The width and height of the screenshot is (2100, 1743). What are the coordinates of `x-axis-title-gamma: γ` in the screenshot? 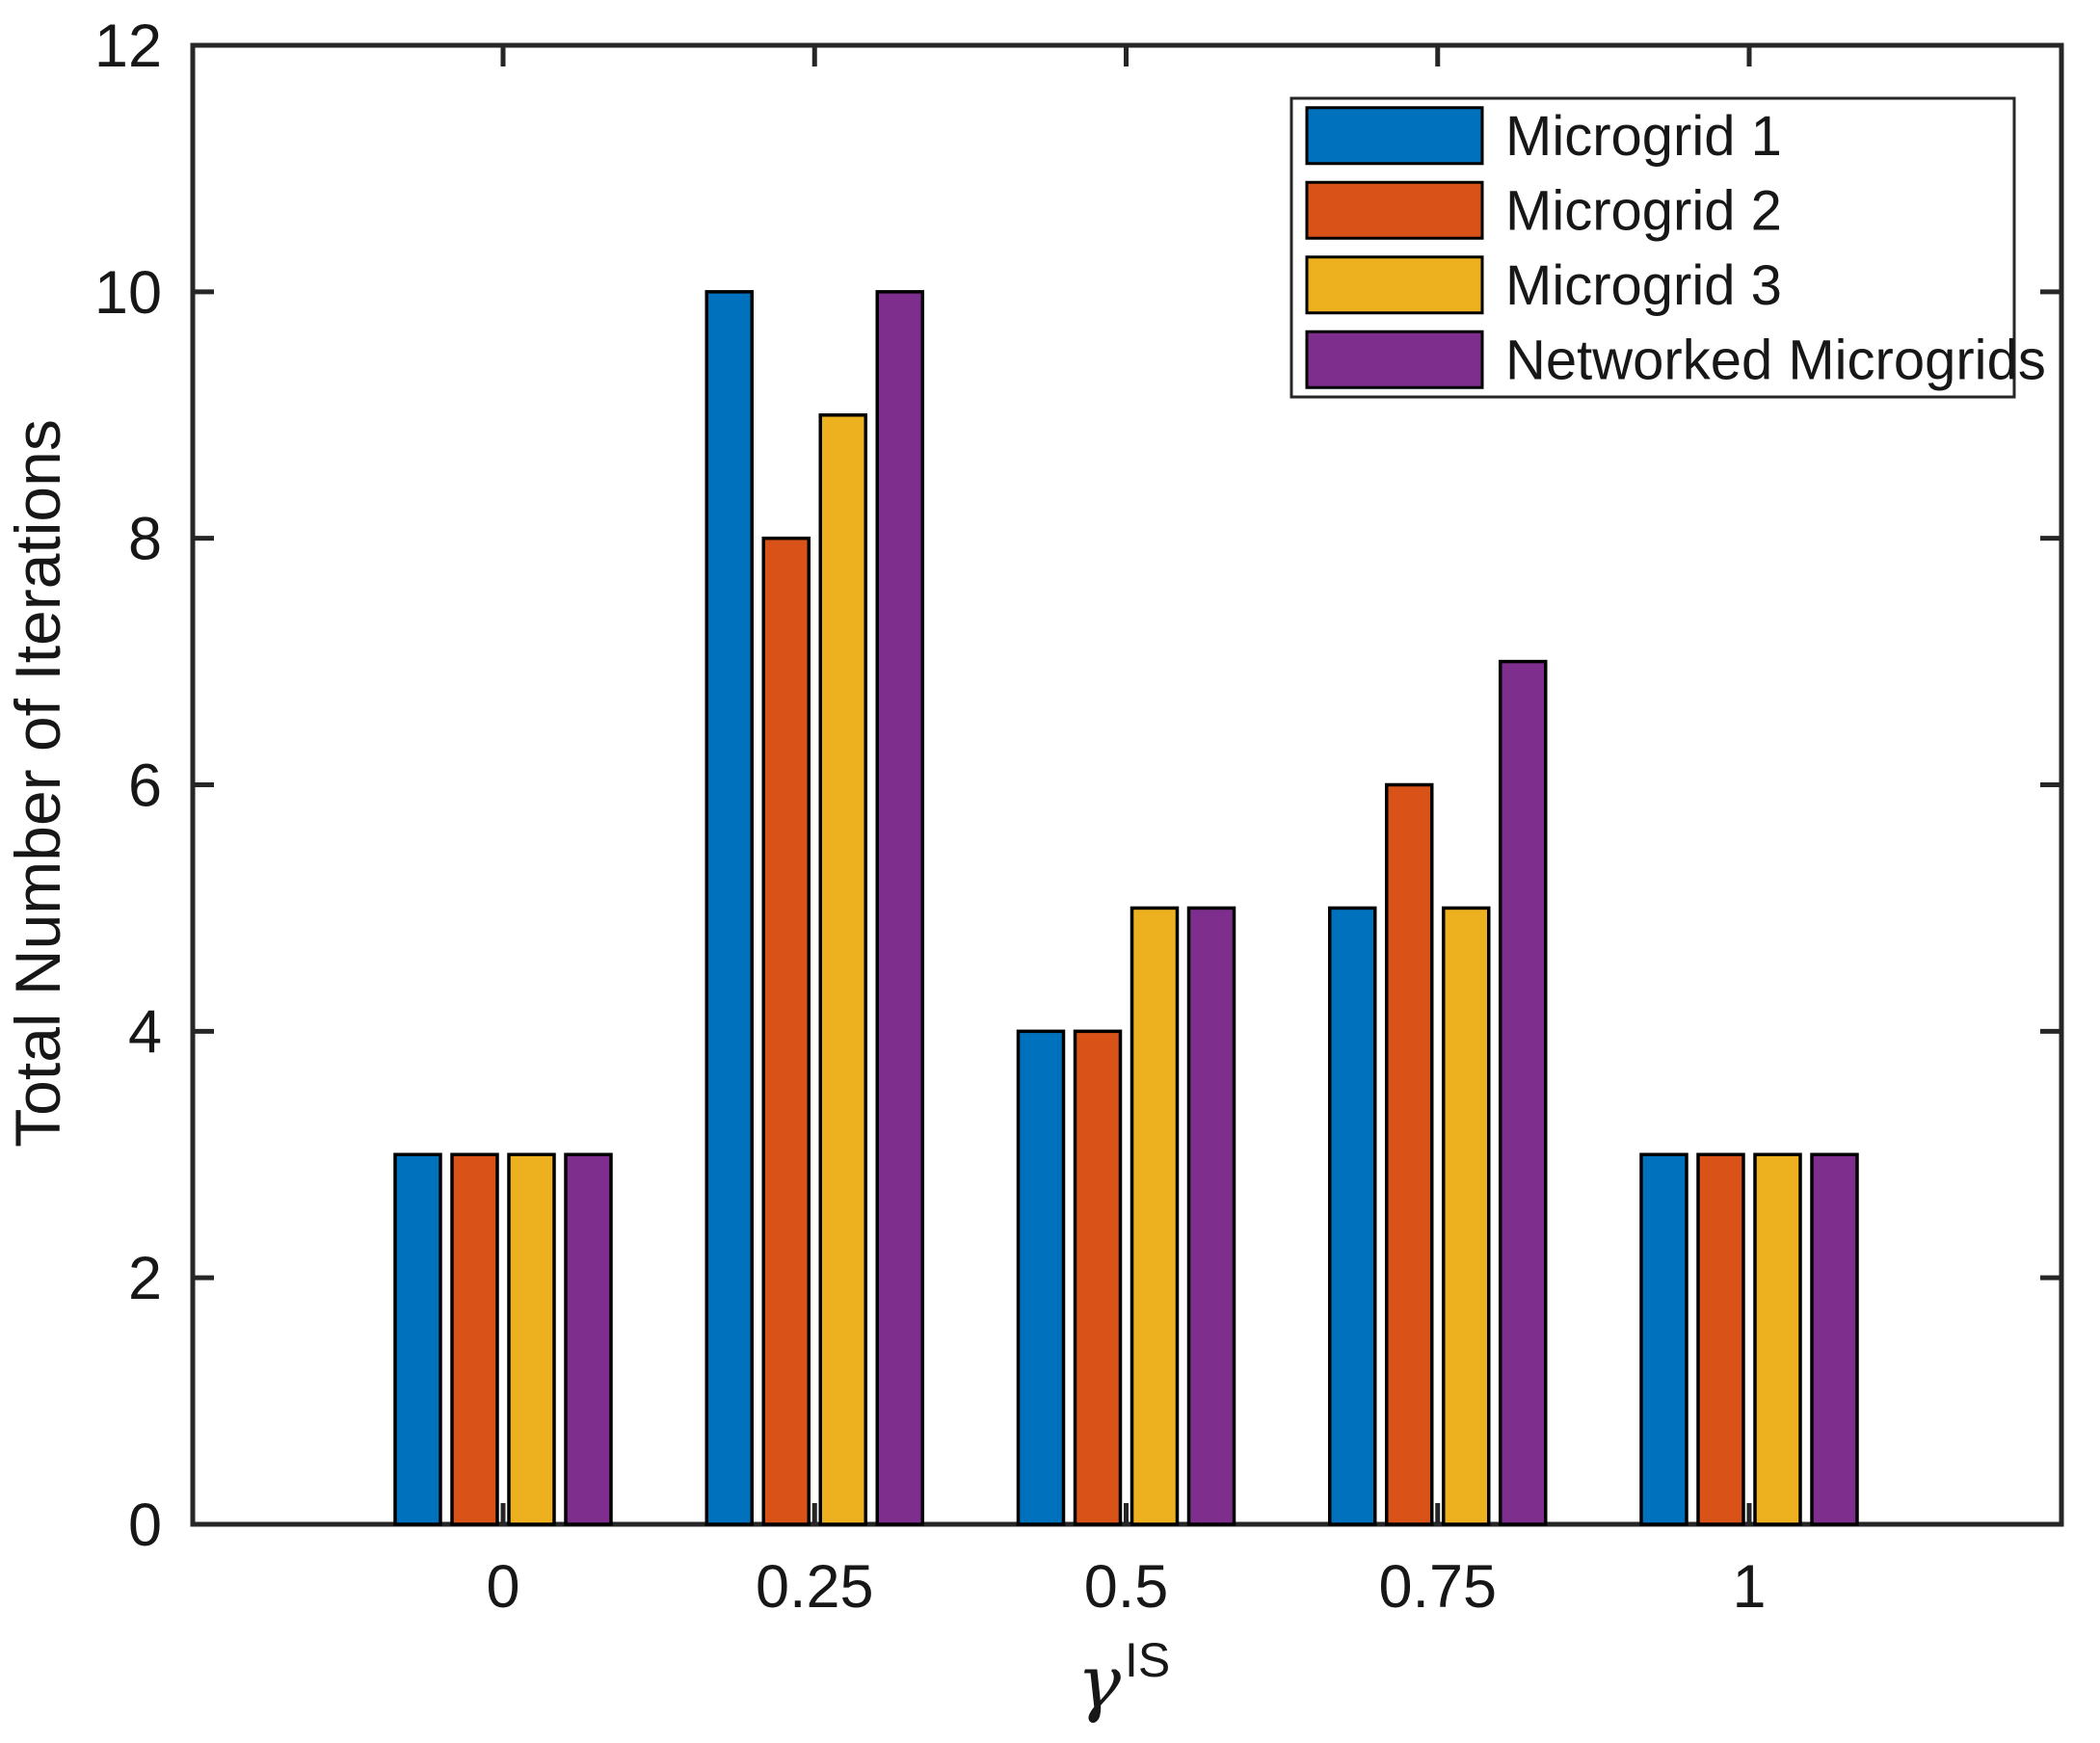 It's located at (1100, 1682).